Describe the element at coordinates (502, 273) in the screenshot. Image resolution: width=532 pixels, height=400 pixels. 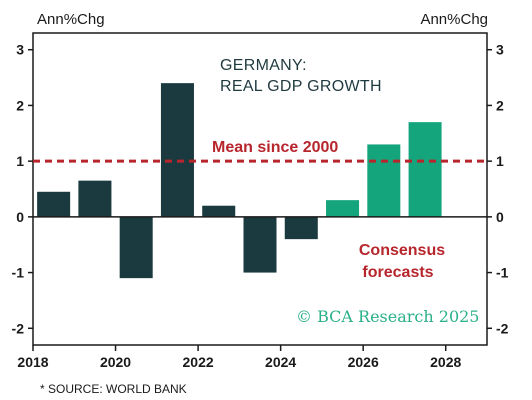
I see `y-tick-label-right: -1` at that location.